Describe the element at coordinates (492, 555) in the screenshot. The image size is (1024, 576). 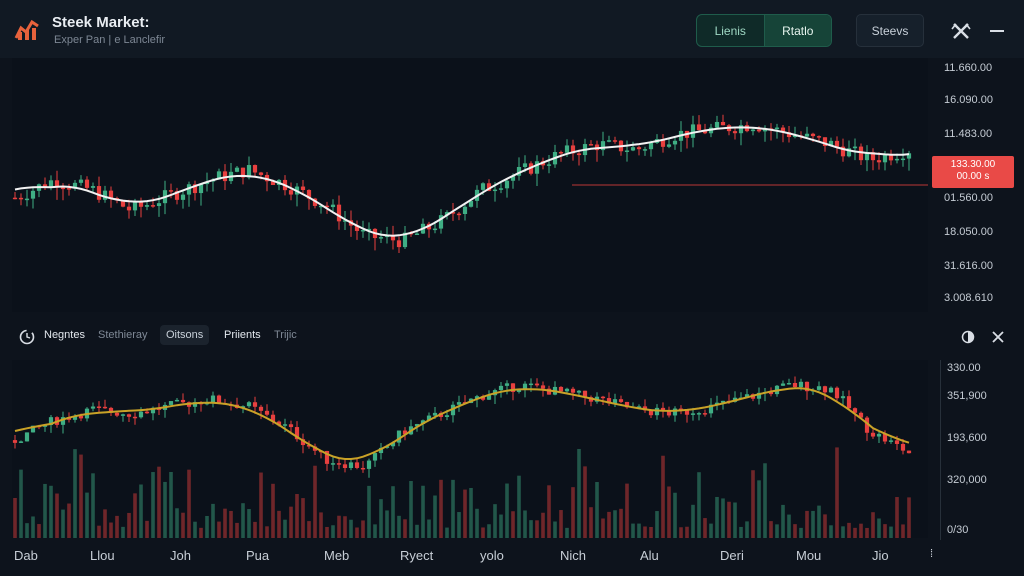
I see `time-axis-label: yolo` at that location.